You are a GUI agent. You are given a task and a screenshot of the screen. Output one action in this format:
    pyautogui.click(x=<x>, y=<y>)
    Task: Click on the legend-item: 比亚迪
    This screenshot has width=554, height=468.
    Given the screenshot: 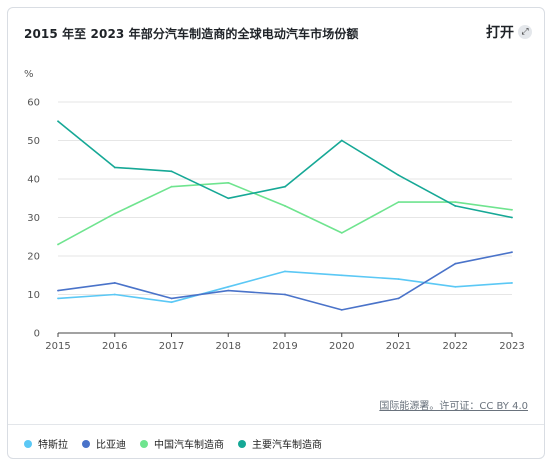 What is the action you would take?
    pyautogui.click(x=104, y=443)
    